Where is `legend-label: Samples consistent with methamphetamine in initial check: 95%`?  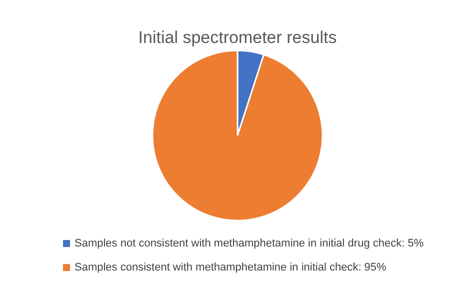
legend-label: Samples consistent with methamphetamine in initial check: 95% is located at coordinates (230, 268).